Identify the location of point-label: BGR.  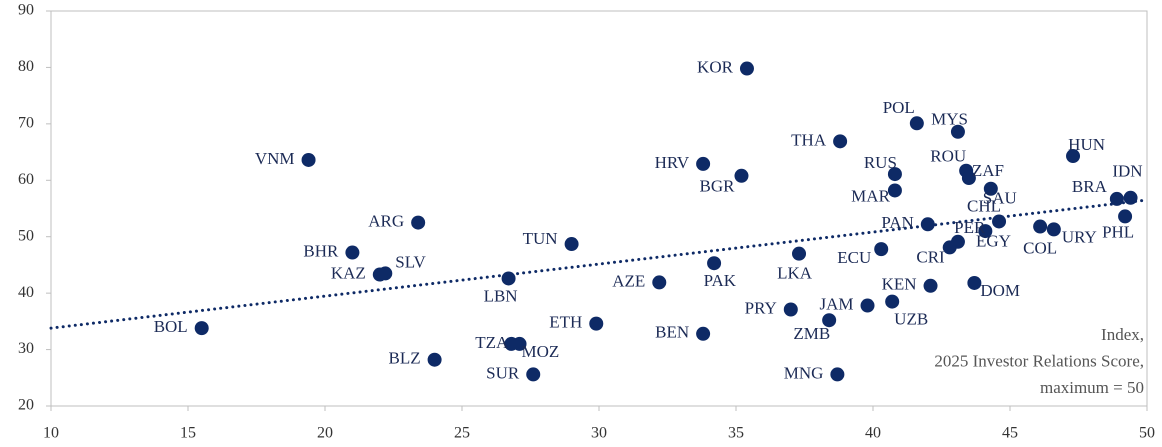
(718, 186).